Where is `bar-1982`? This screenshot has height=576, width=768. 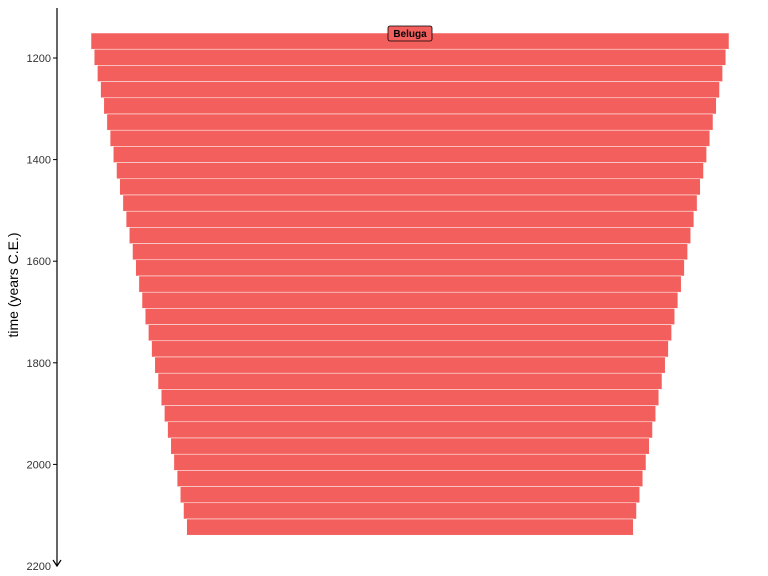 bar-1982 is located at coordinates (410, 462).